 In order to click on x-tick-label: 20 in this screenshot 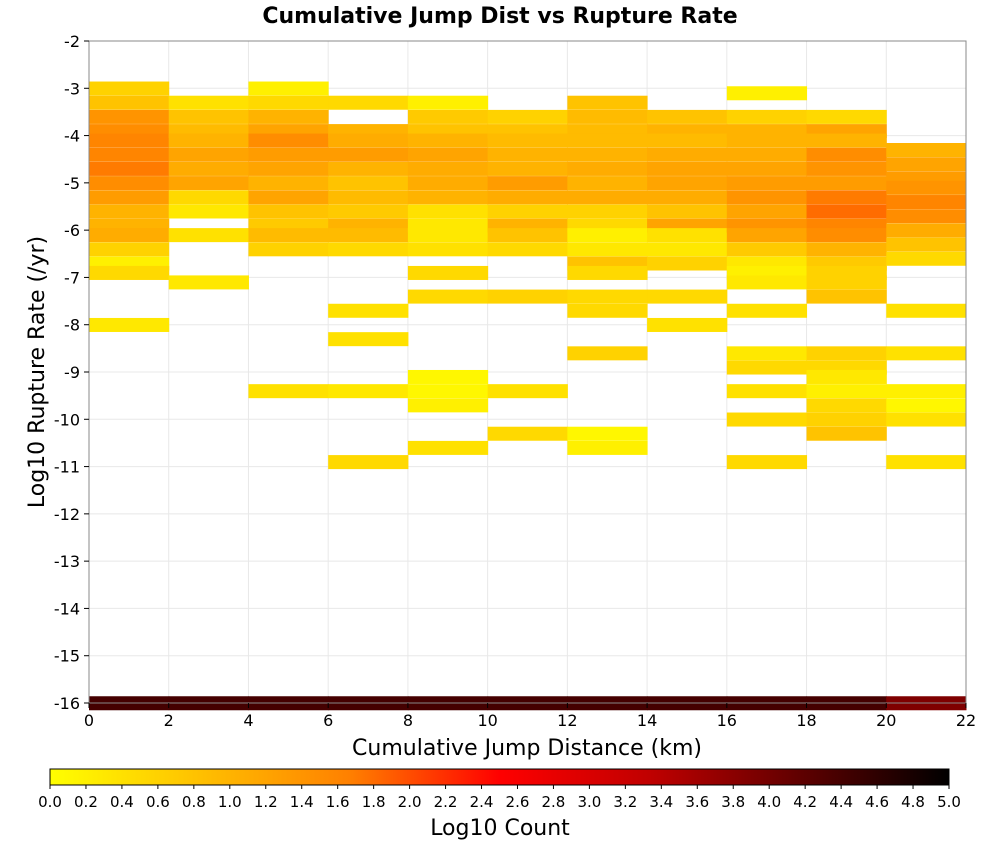, I will do `click(886, 720)`.